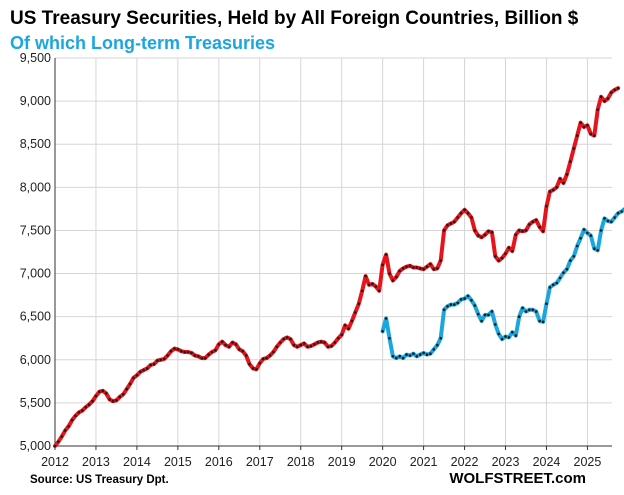  What do you see at coordinates (55, 462) in the screenshot?
I see `x-tick-label: 2012` at bounding box center [55, 462].